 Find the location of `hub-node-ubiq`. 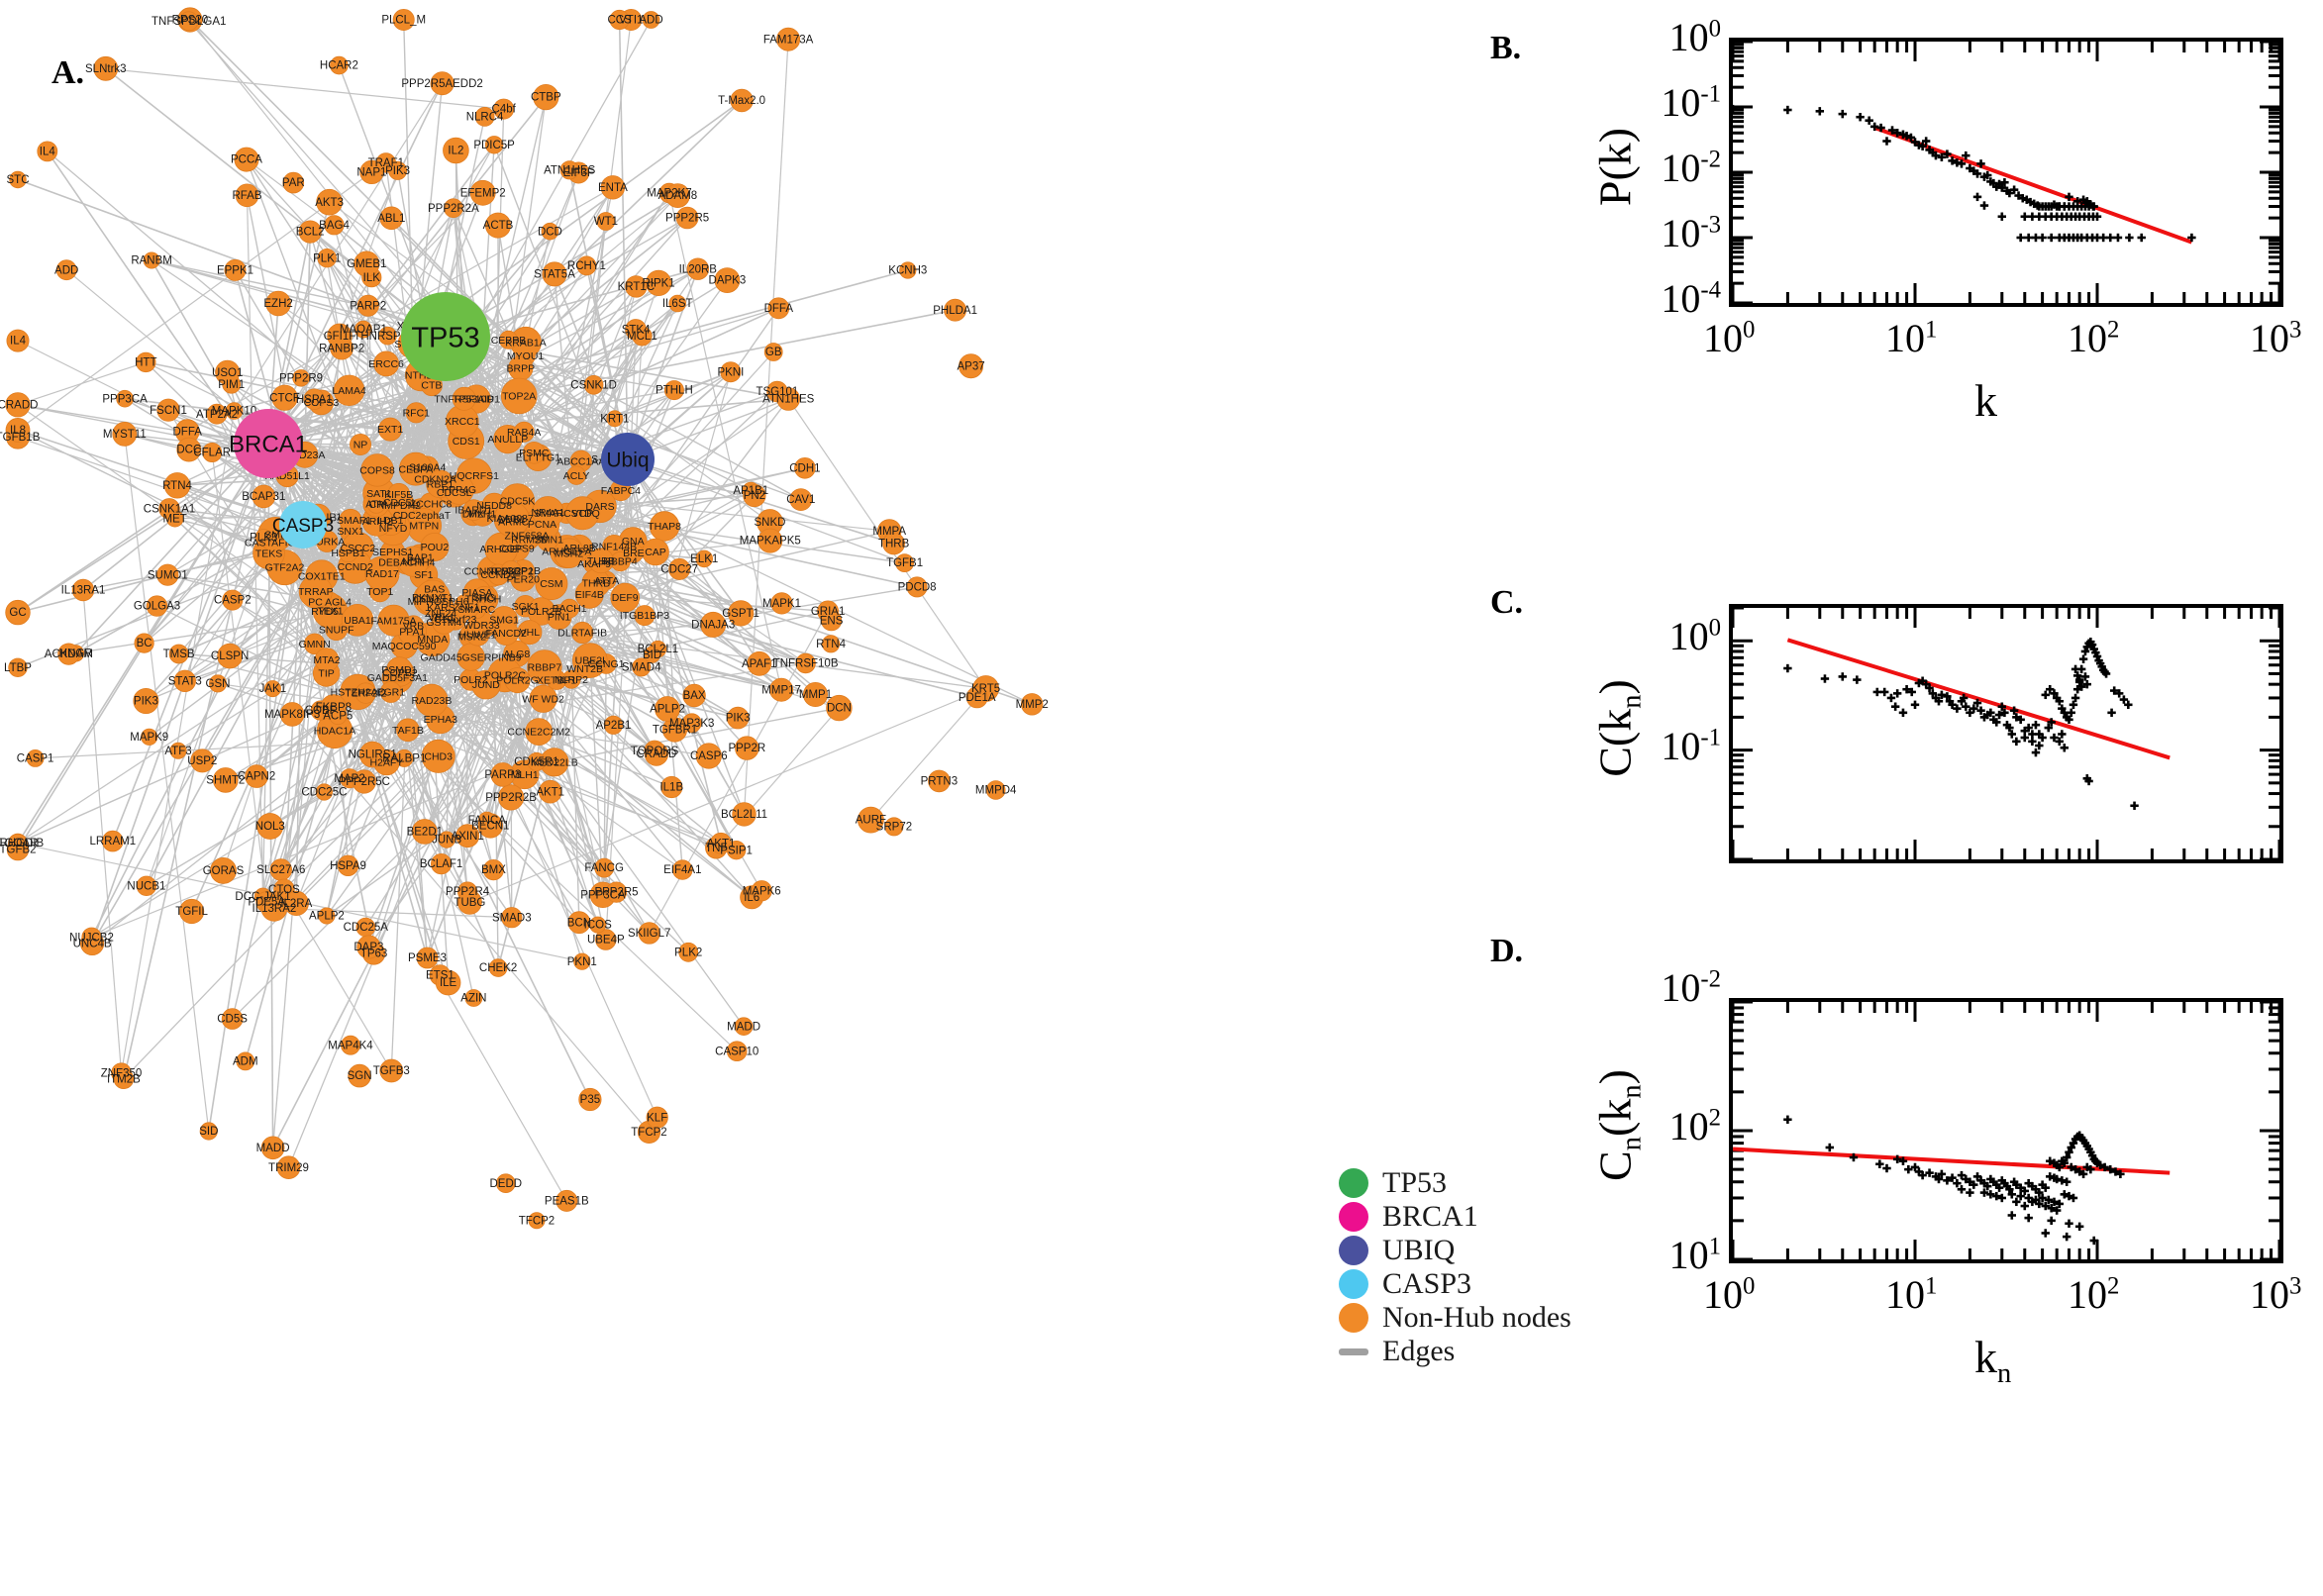

hub-node-ubiq is located at coordinates (628, 459).